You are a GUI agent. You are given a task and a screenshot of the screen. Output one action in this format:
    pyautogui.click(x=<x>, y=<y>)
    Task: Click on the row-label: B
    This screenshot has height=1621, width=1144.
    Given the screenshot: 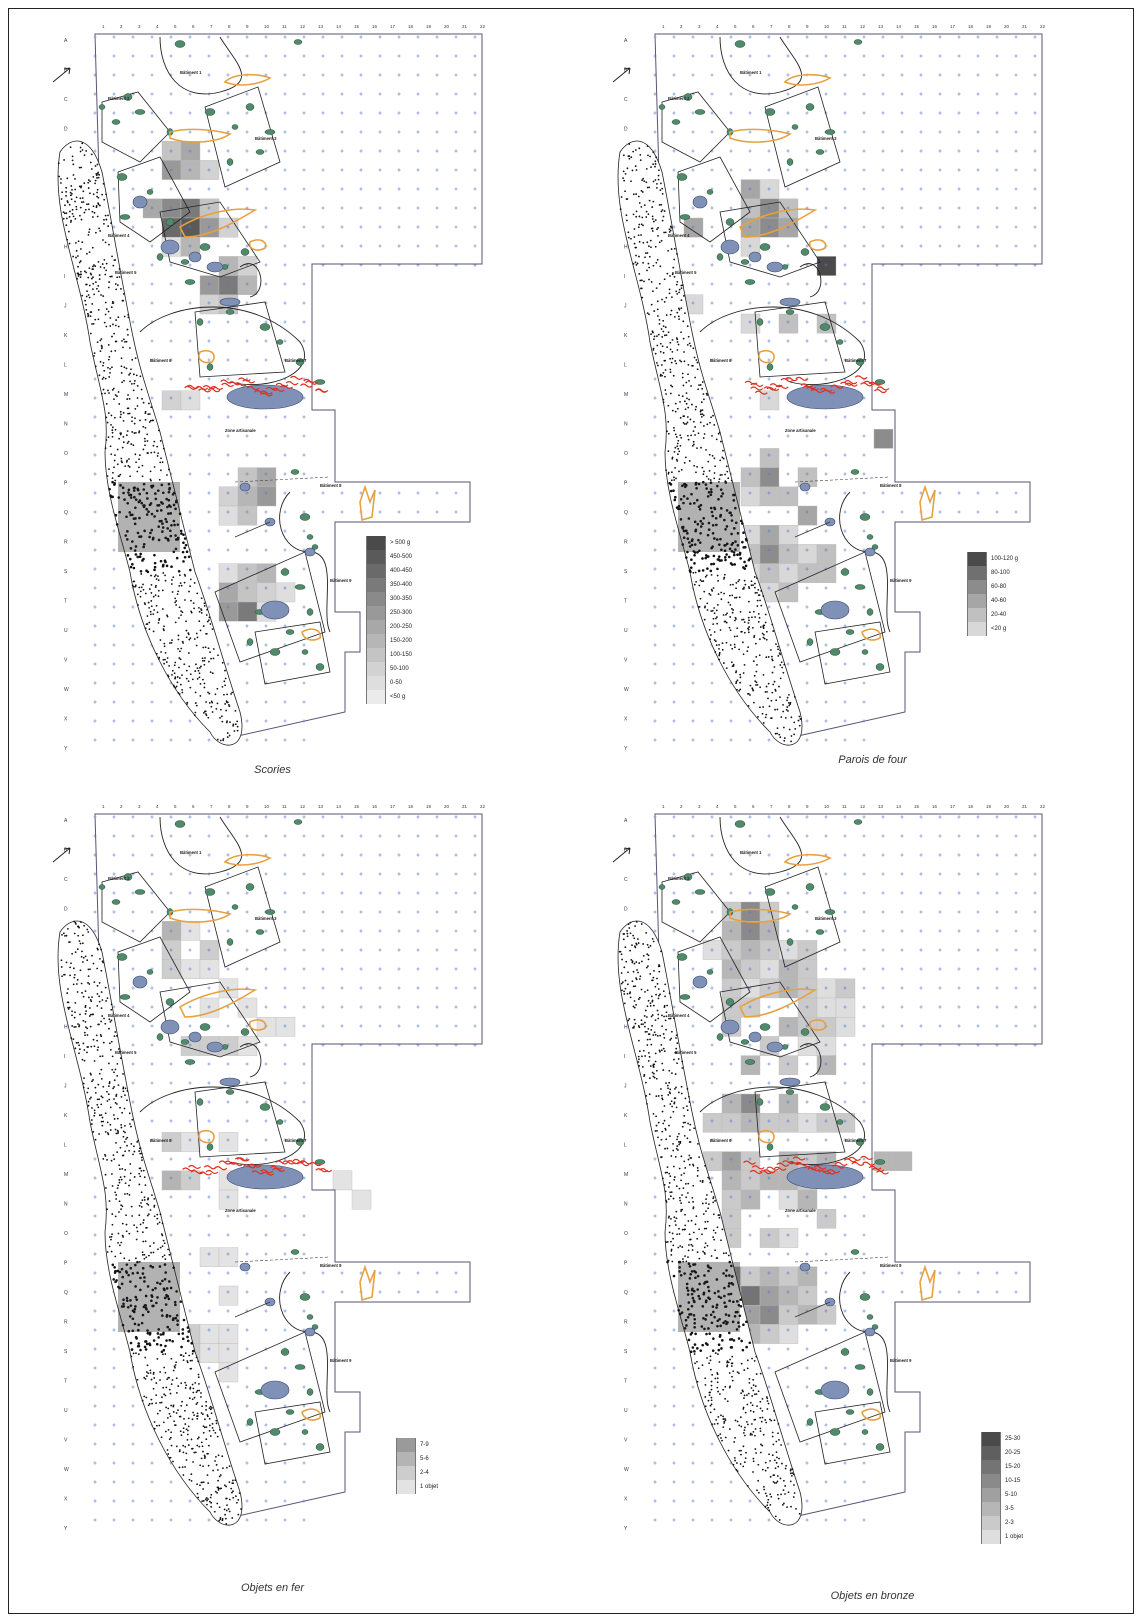 What is the action you would take?
    pyautogui.click(x=66, y=851)
    